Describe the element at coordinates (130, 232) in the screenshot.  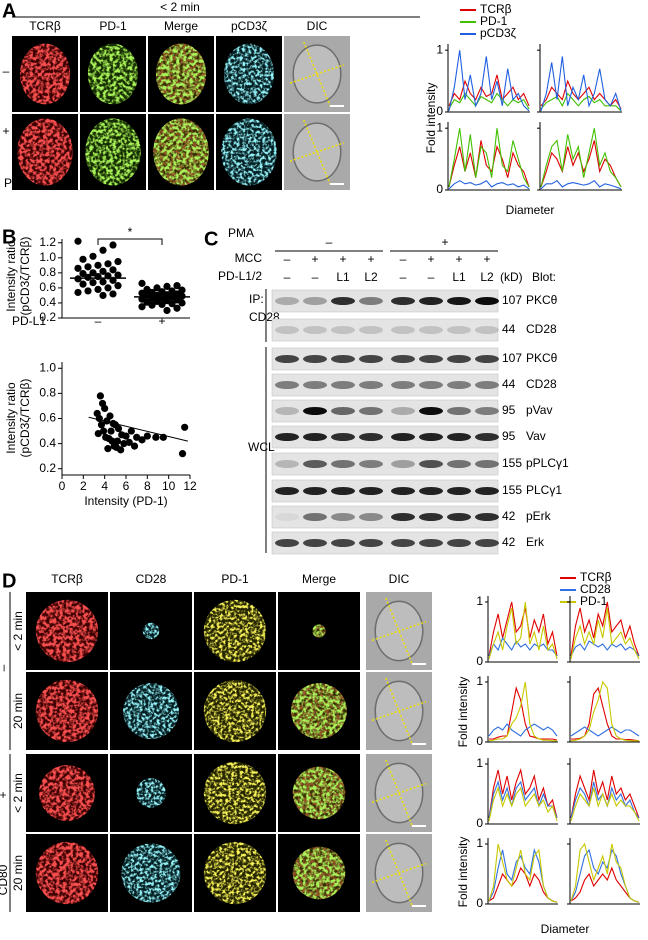
I see `significance: *` at that location.